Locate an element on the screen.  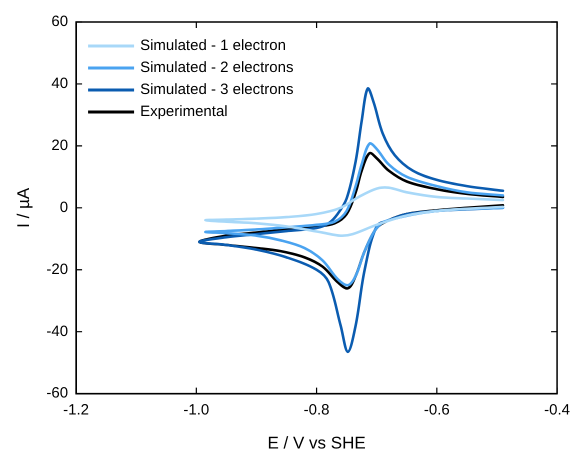
y-tick-label: 20 is located at coordinates (59, 145).